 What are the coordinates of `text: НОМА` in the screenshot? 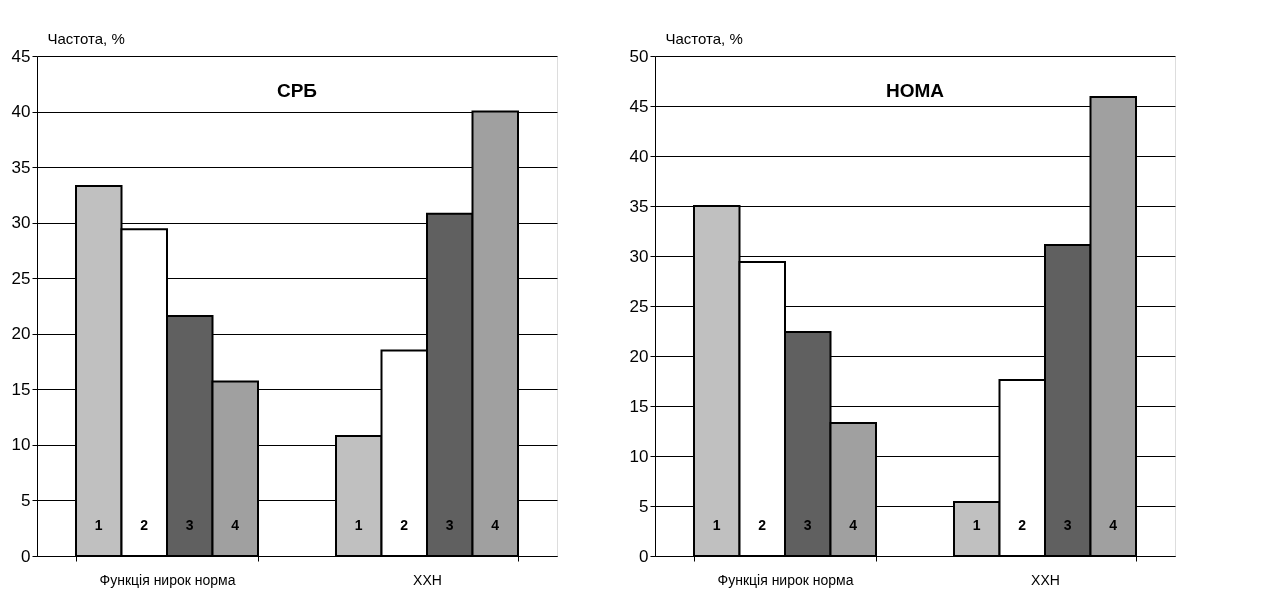 It's located at (915, 90).